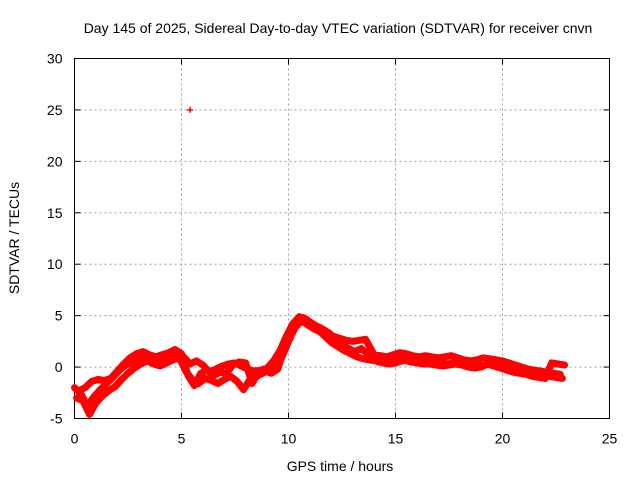  What do you see at coordinates (396, 439) in the screenshot?
I see `x-tick-label: 15` at bounding box center [396, 439].